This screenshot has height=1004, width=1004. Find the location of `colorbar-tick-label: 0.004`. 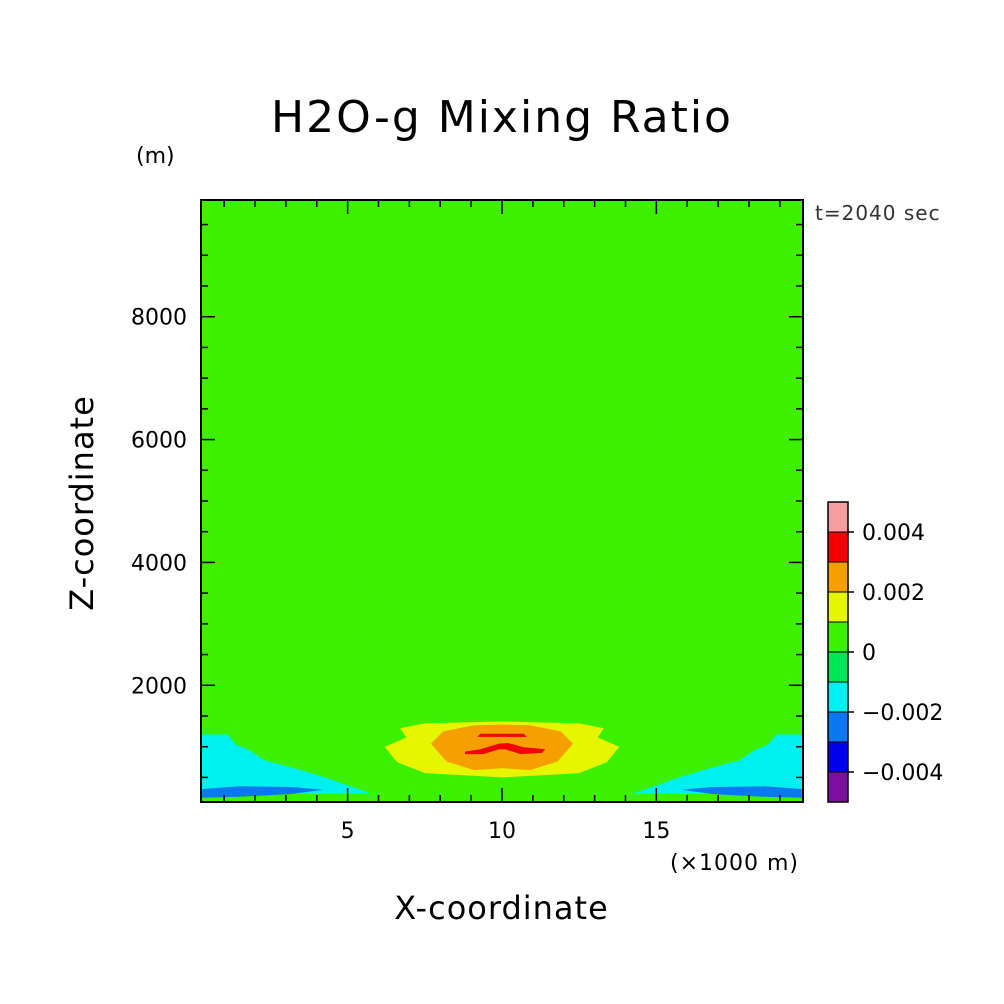

colorbar-tick-label: 0.004 is located at coordinates (893, 533).